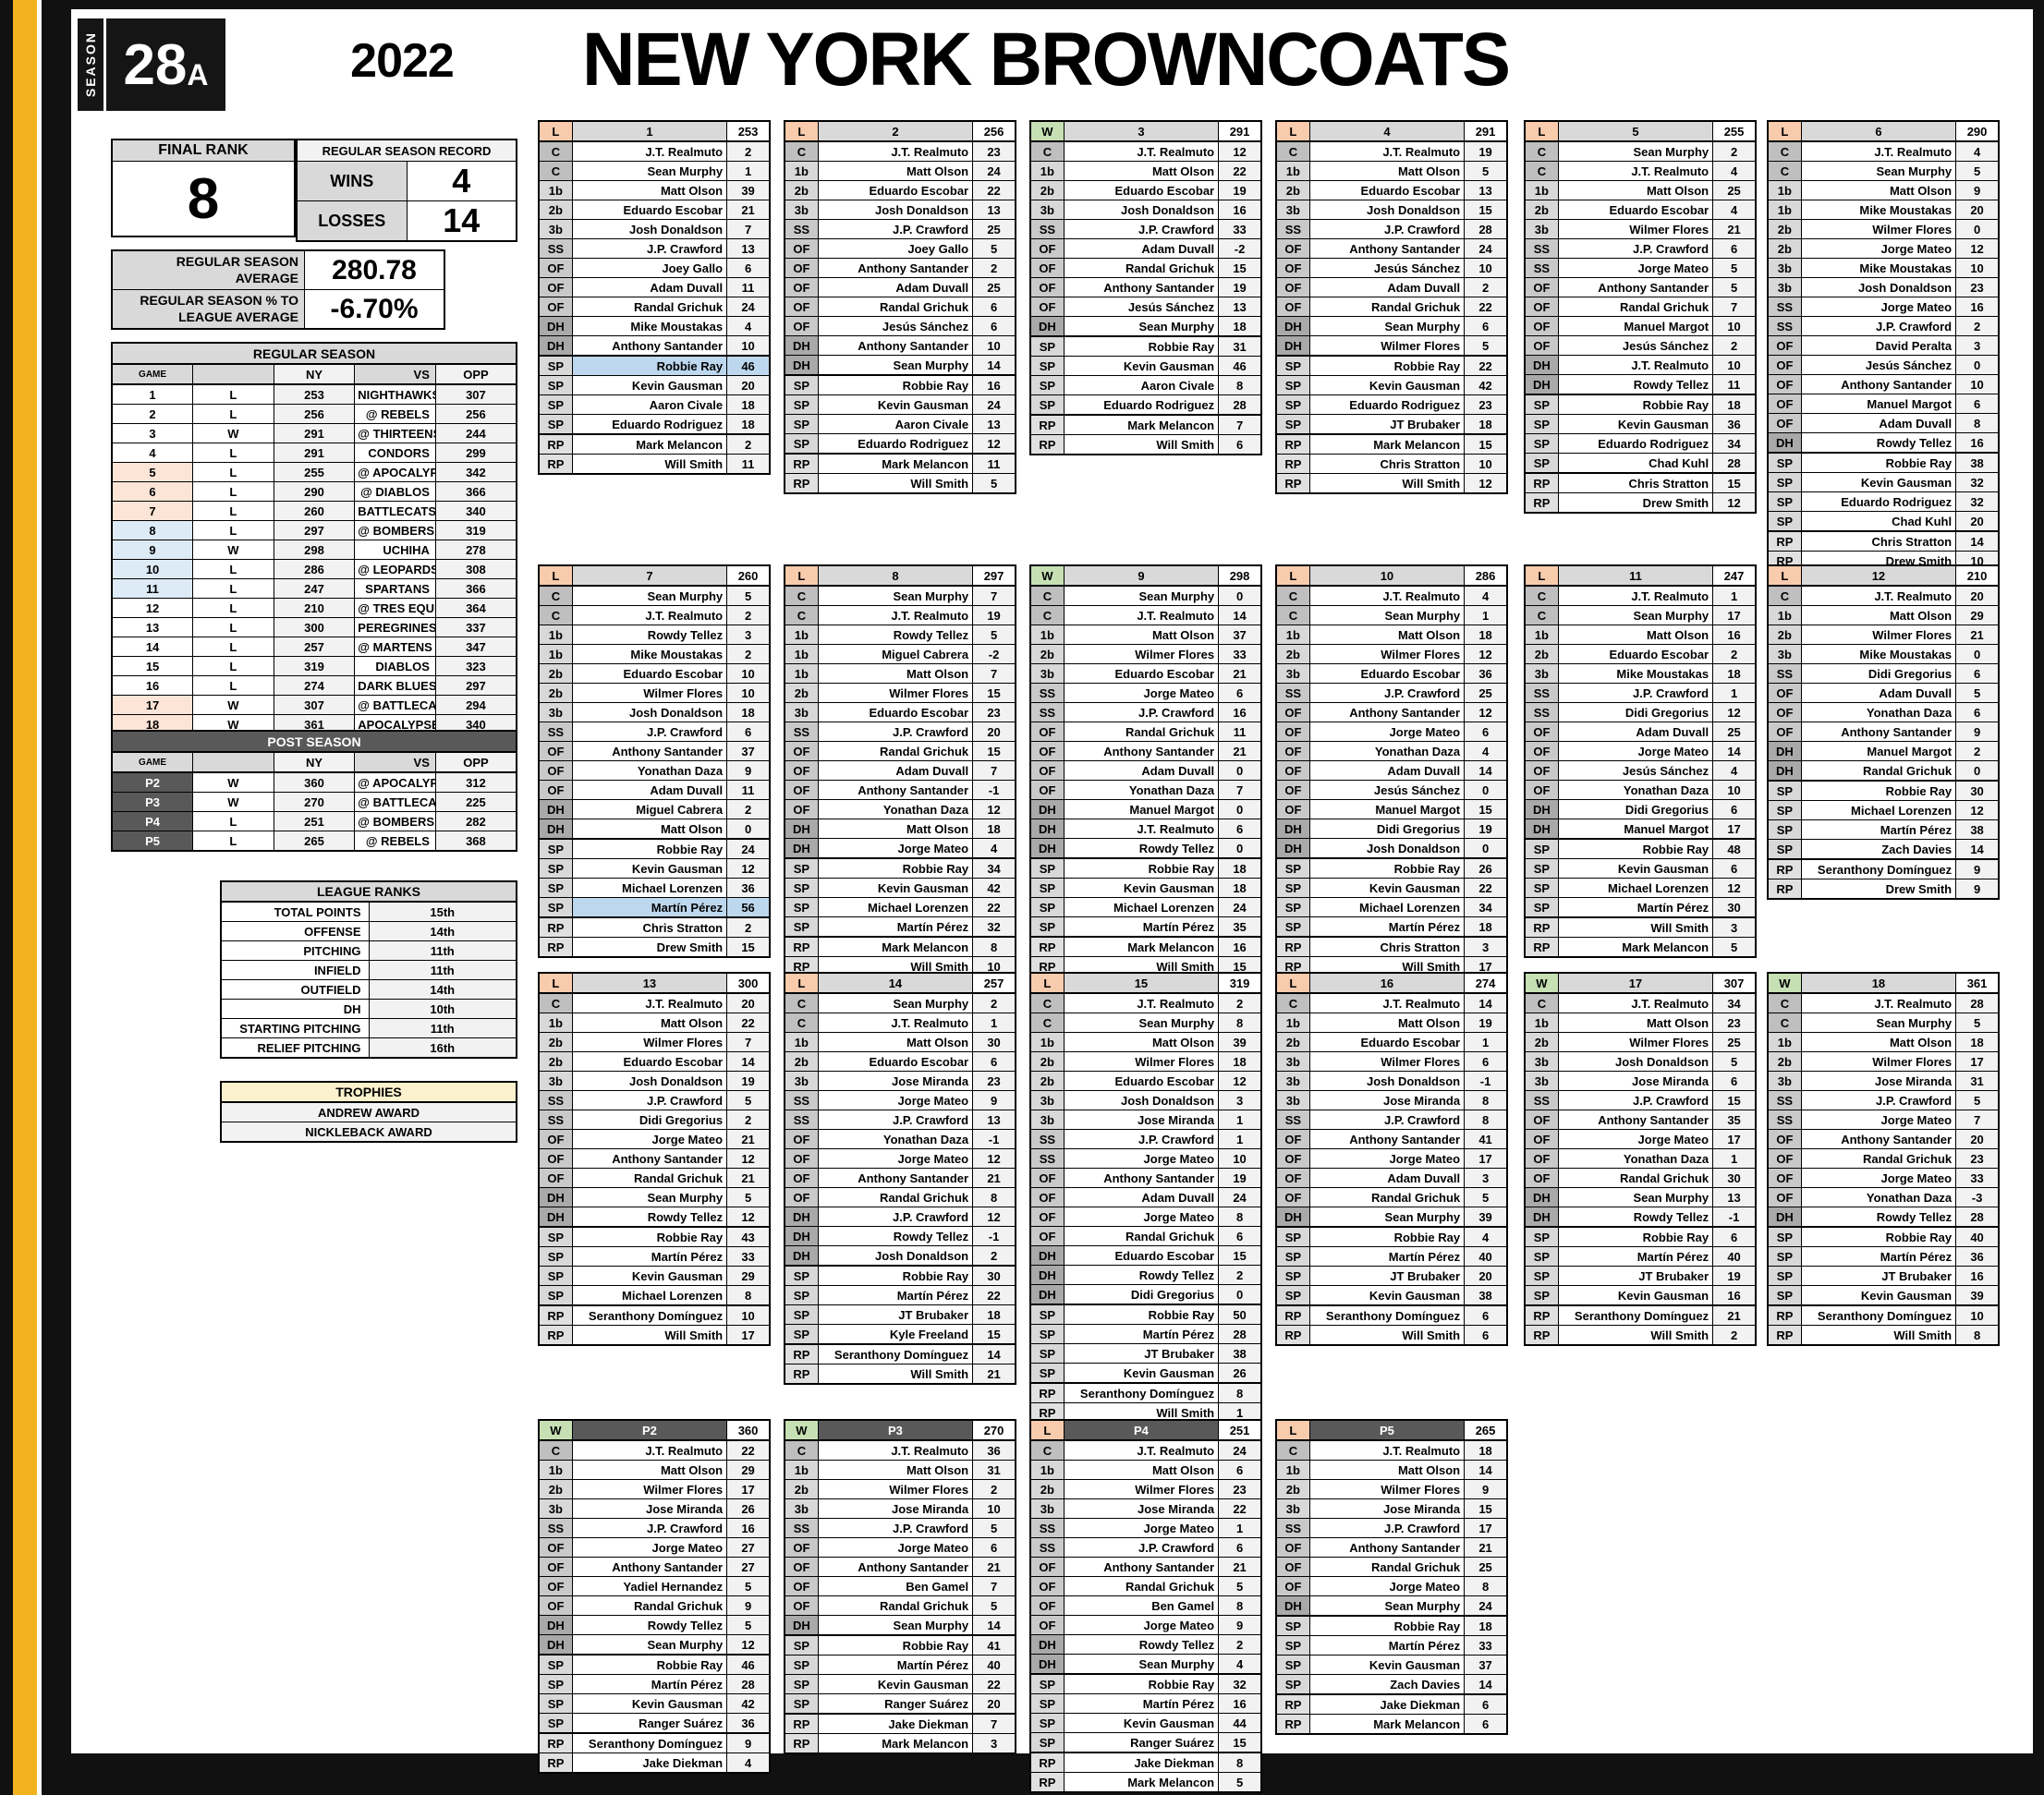  I want to click on team-score-cell: 319, so click(1240, 983).